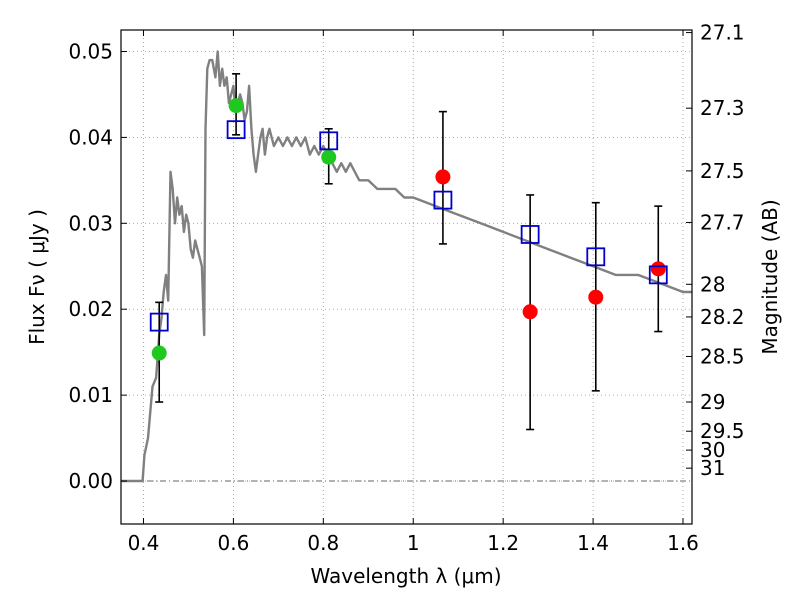 The width and height of the screenshot is (800, 600). Describe the element at coordinates (90, 481) in the screenshot. I see `y-tick-label: 0.00` at that location.